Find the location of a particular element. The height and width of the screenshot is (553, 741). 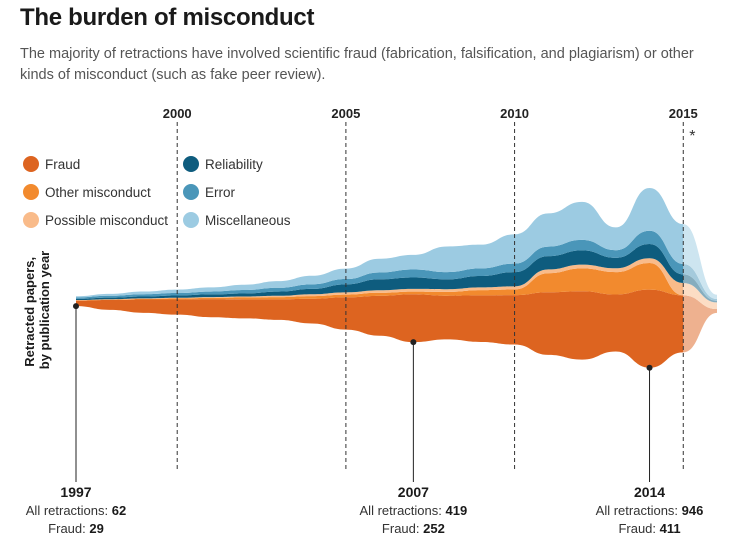

legend-item-reliability: Reliability is located at coordinates (223, 164).